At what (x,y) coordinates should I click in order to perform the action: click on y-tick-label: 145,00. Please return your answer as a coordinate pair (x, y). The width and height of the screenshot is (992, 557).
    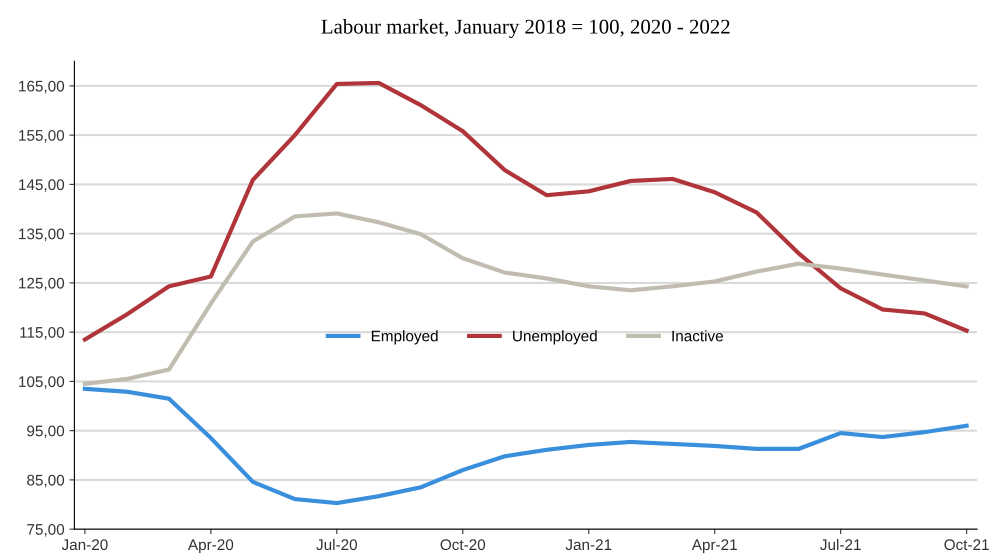
    Looking at the image, I should click on (41, 185).